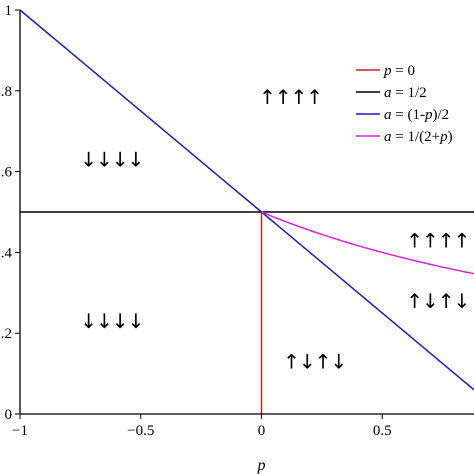  What do you see at coordinates (7, 173) in the screenshot?
I see `y-tick-label: .6` at bounding box center [7, 173].